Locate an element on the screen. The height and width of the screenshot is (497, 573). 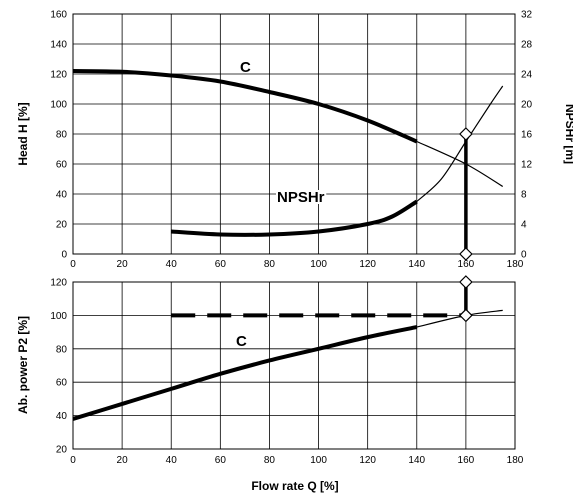
npshr-curve-thin is located at coordinates (460, 143).